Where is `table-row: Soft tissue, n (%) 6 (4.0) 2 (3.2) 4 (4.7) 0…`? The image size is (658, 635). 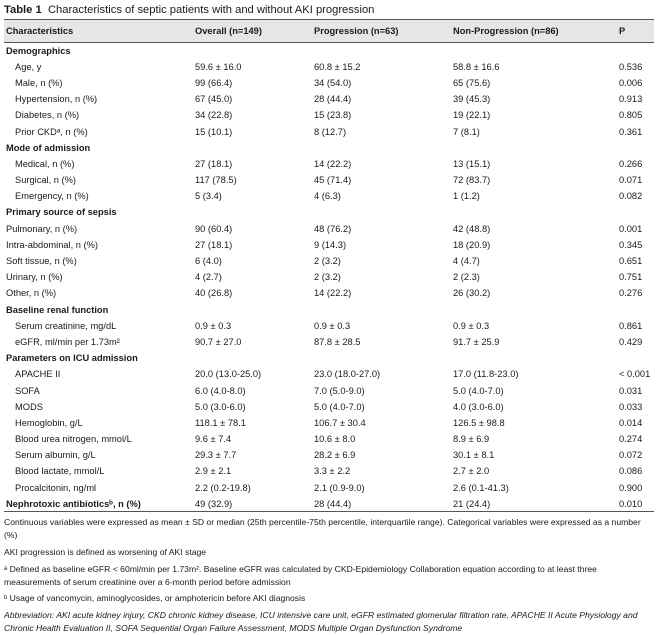 table-row: Soft tissue, n (%) 6 (4.0) 2 (3.2) 4 (4.7) 0… is located at coordinates (329, 261).